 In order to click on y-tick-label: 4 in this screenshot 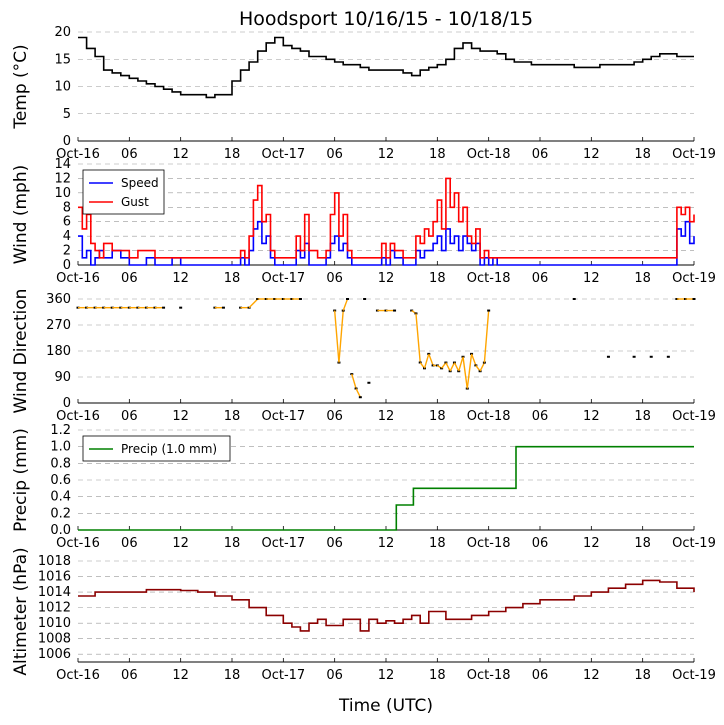, I will do `click(67, 236)`.